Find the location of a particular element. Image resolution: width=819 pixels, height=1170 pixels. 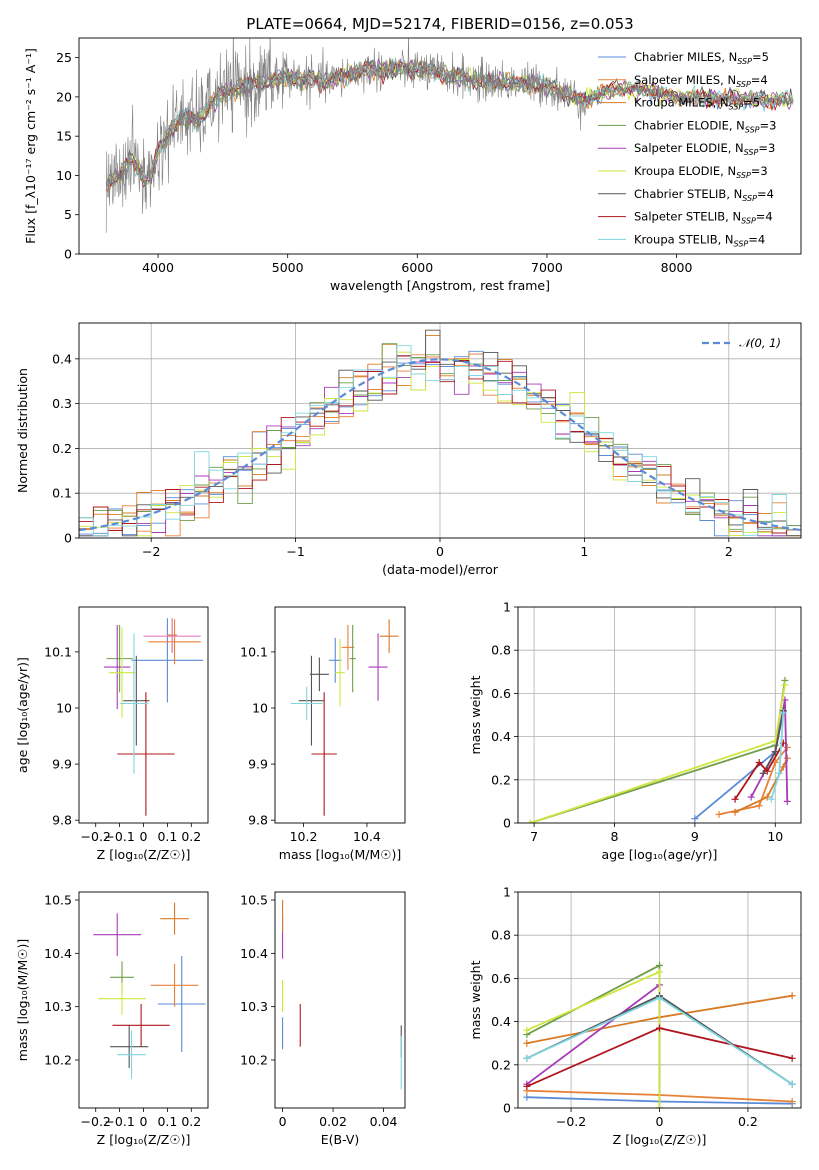

x-tick-label: 5000 is located at coordinates (288, 267).